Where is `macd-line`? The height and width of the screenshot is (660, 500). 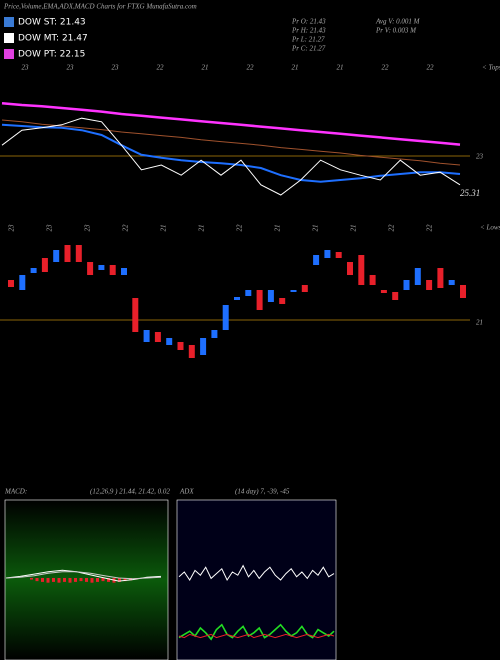
macd-line is located at coordinates (83, 575).